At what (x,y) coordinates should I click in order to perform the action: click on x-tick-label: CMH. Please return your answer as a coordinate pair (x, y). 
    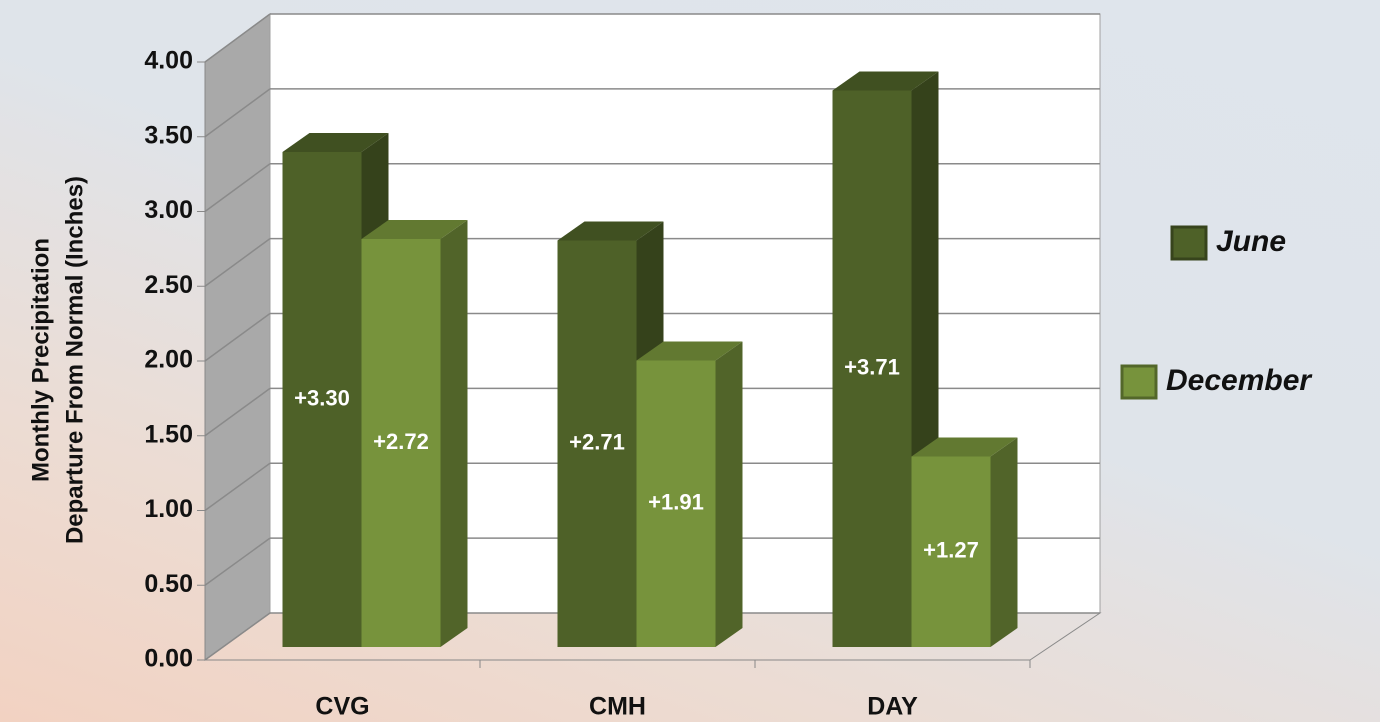
    Looking at the image, I should click on (617, 707).